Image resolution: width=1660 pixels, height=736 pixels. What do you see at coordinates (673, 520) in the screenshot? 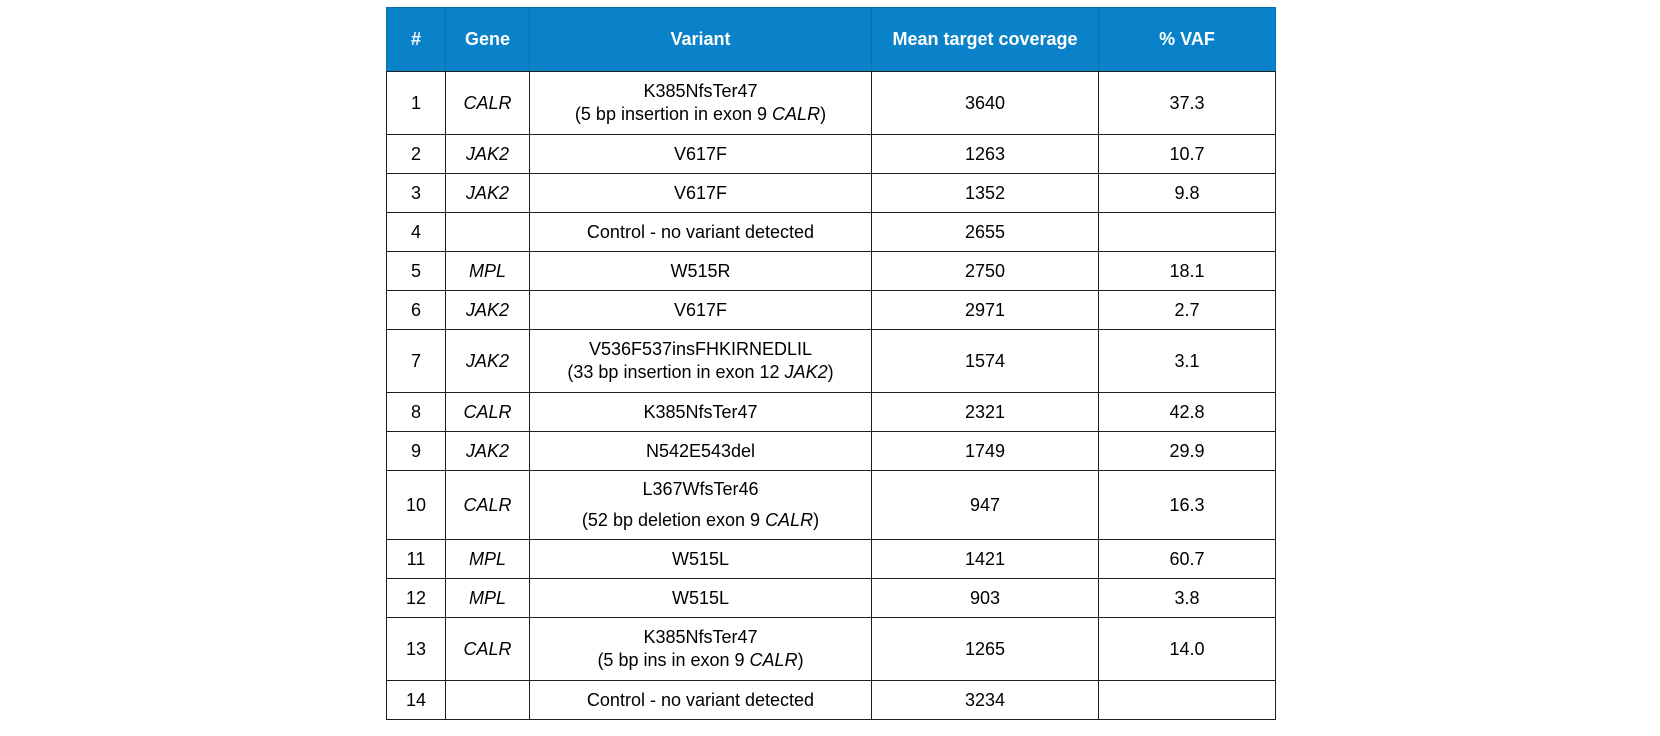
I see `variant-description-text: (52 bp deletion exon 9` at bounding box center [673, 520].